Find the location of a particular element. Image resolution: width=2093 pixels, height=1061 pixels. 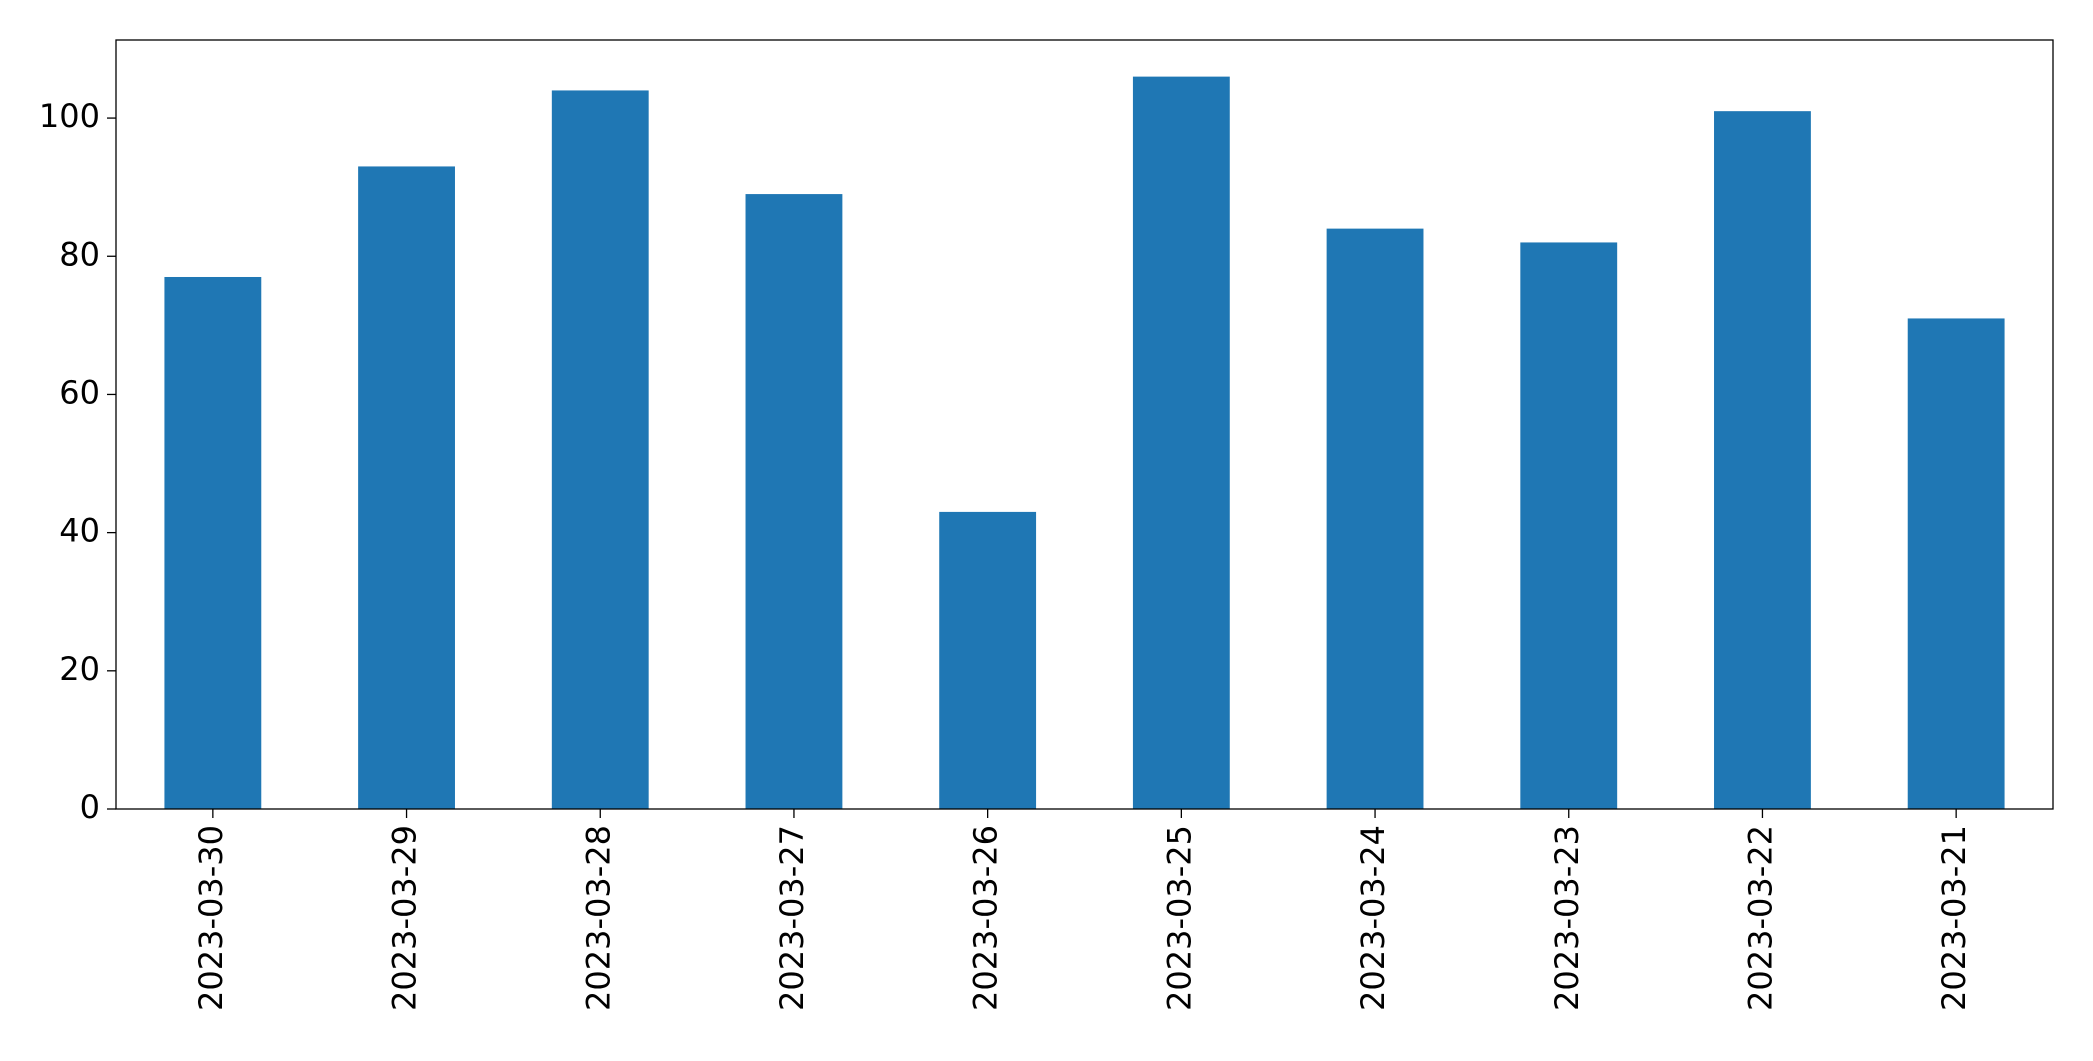

y-tick-label: 100 is located at coordinates (69, 116).